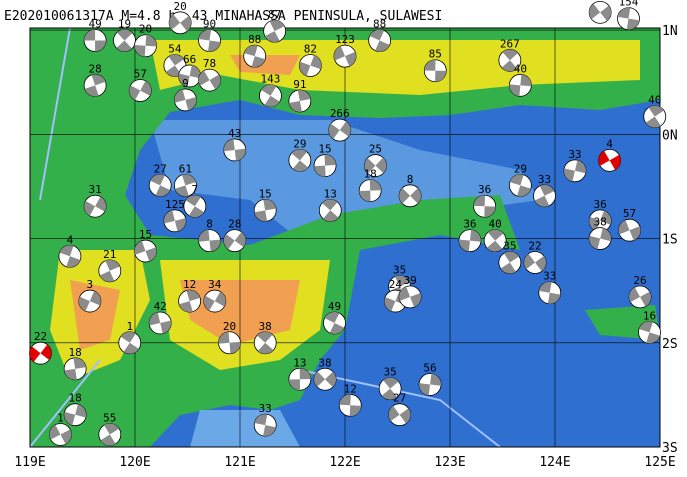 The width and height of the screenshot is (687, 477). I want to click on depth-label: 12, so click(189, 284).